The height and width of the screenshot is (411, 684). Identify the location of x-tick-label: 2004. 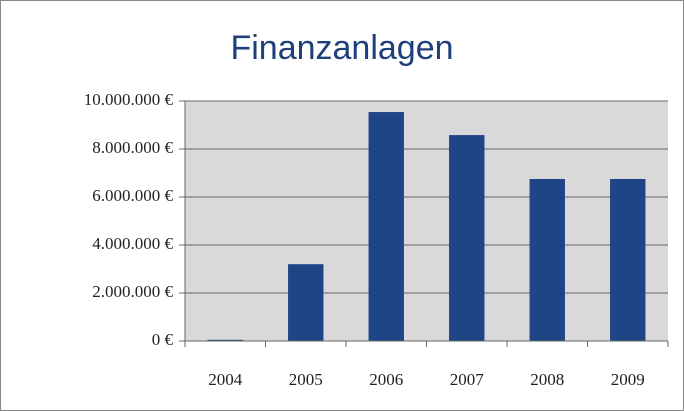
(225, 379).